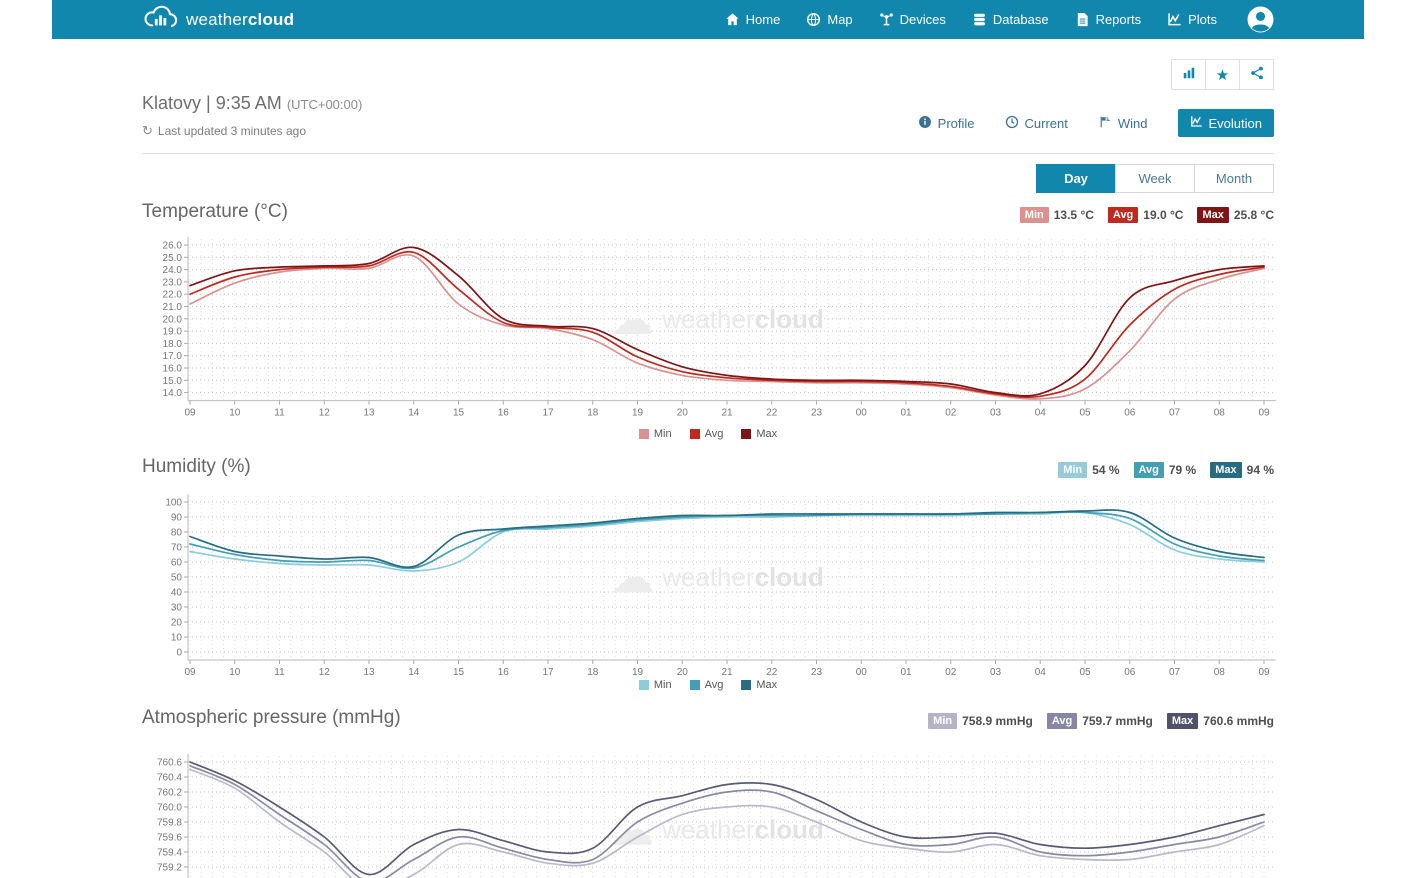  What do you see at coordinates (169, 808) in the screenshot?
I see `svg-text: 760.0` at bounding box center [169, 808].